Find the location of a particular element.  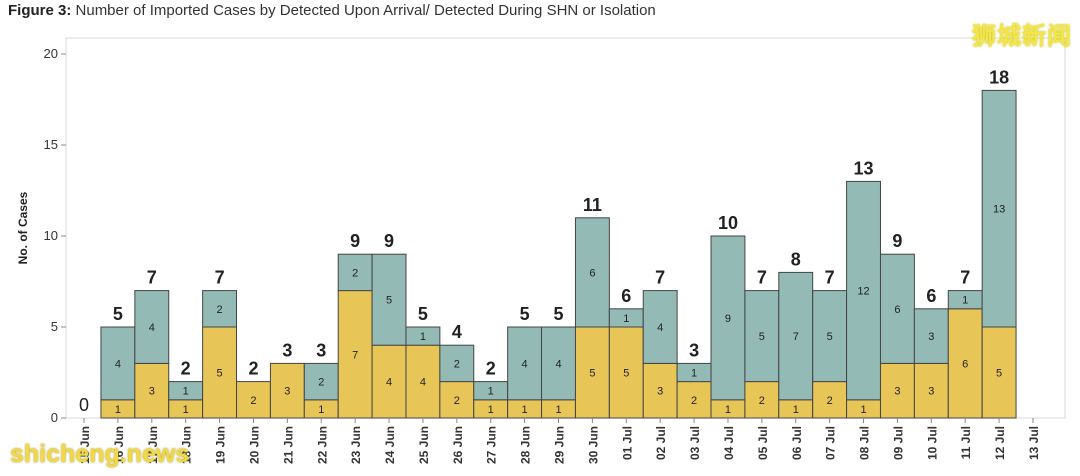

x-tick-label: 20 Jun is located at coordinates (254, 445).